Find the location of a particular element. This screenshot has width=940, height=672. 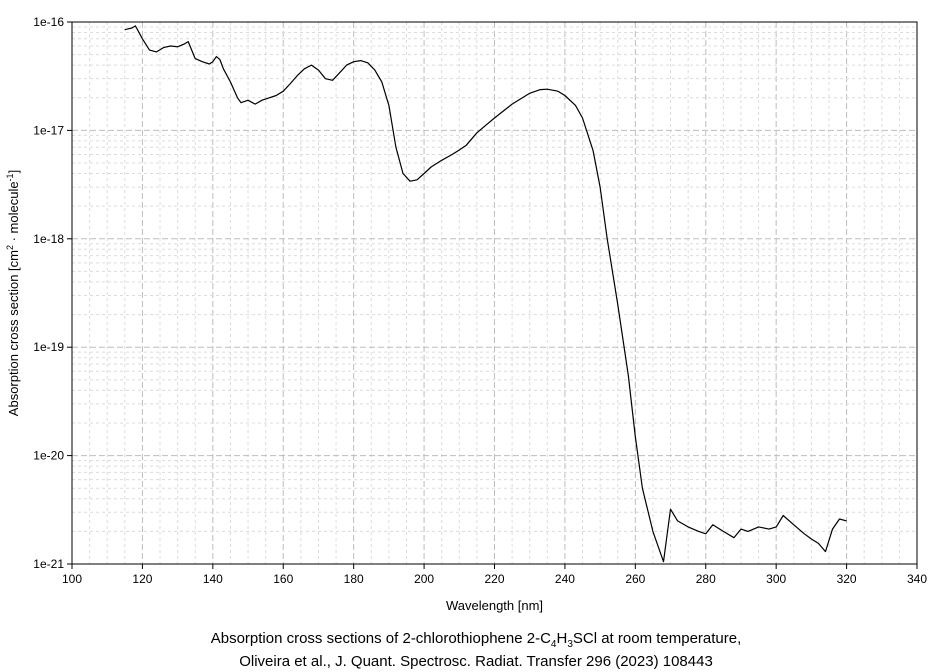

x-tick-label: 100 is located at coordinates (72, 579).